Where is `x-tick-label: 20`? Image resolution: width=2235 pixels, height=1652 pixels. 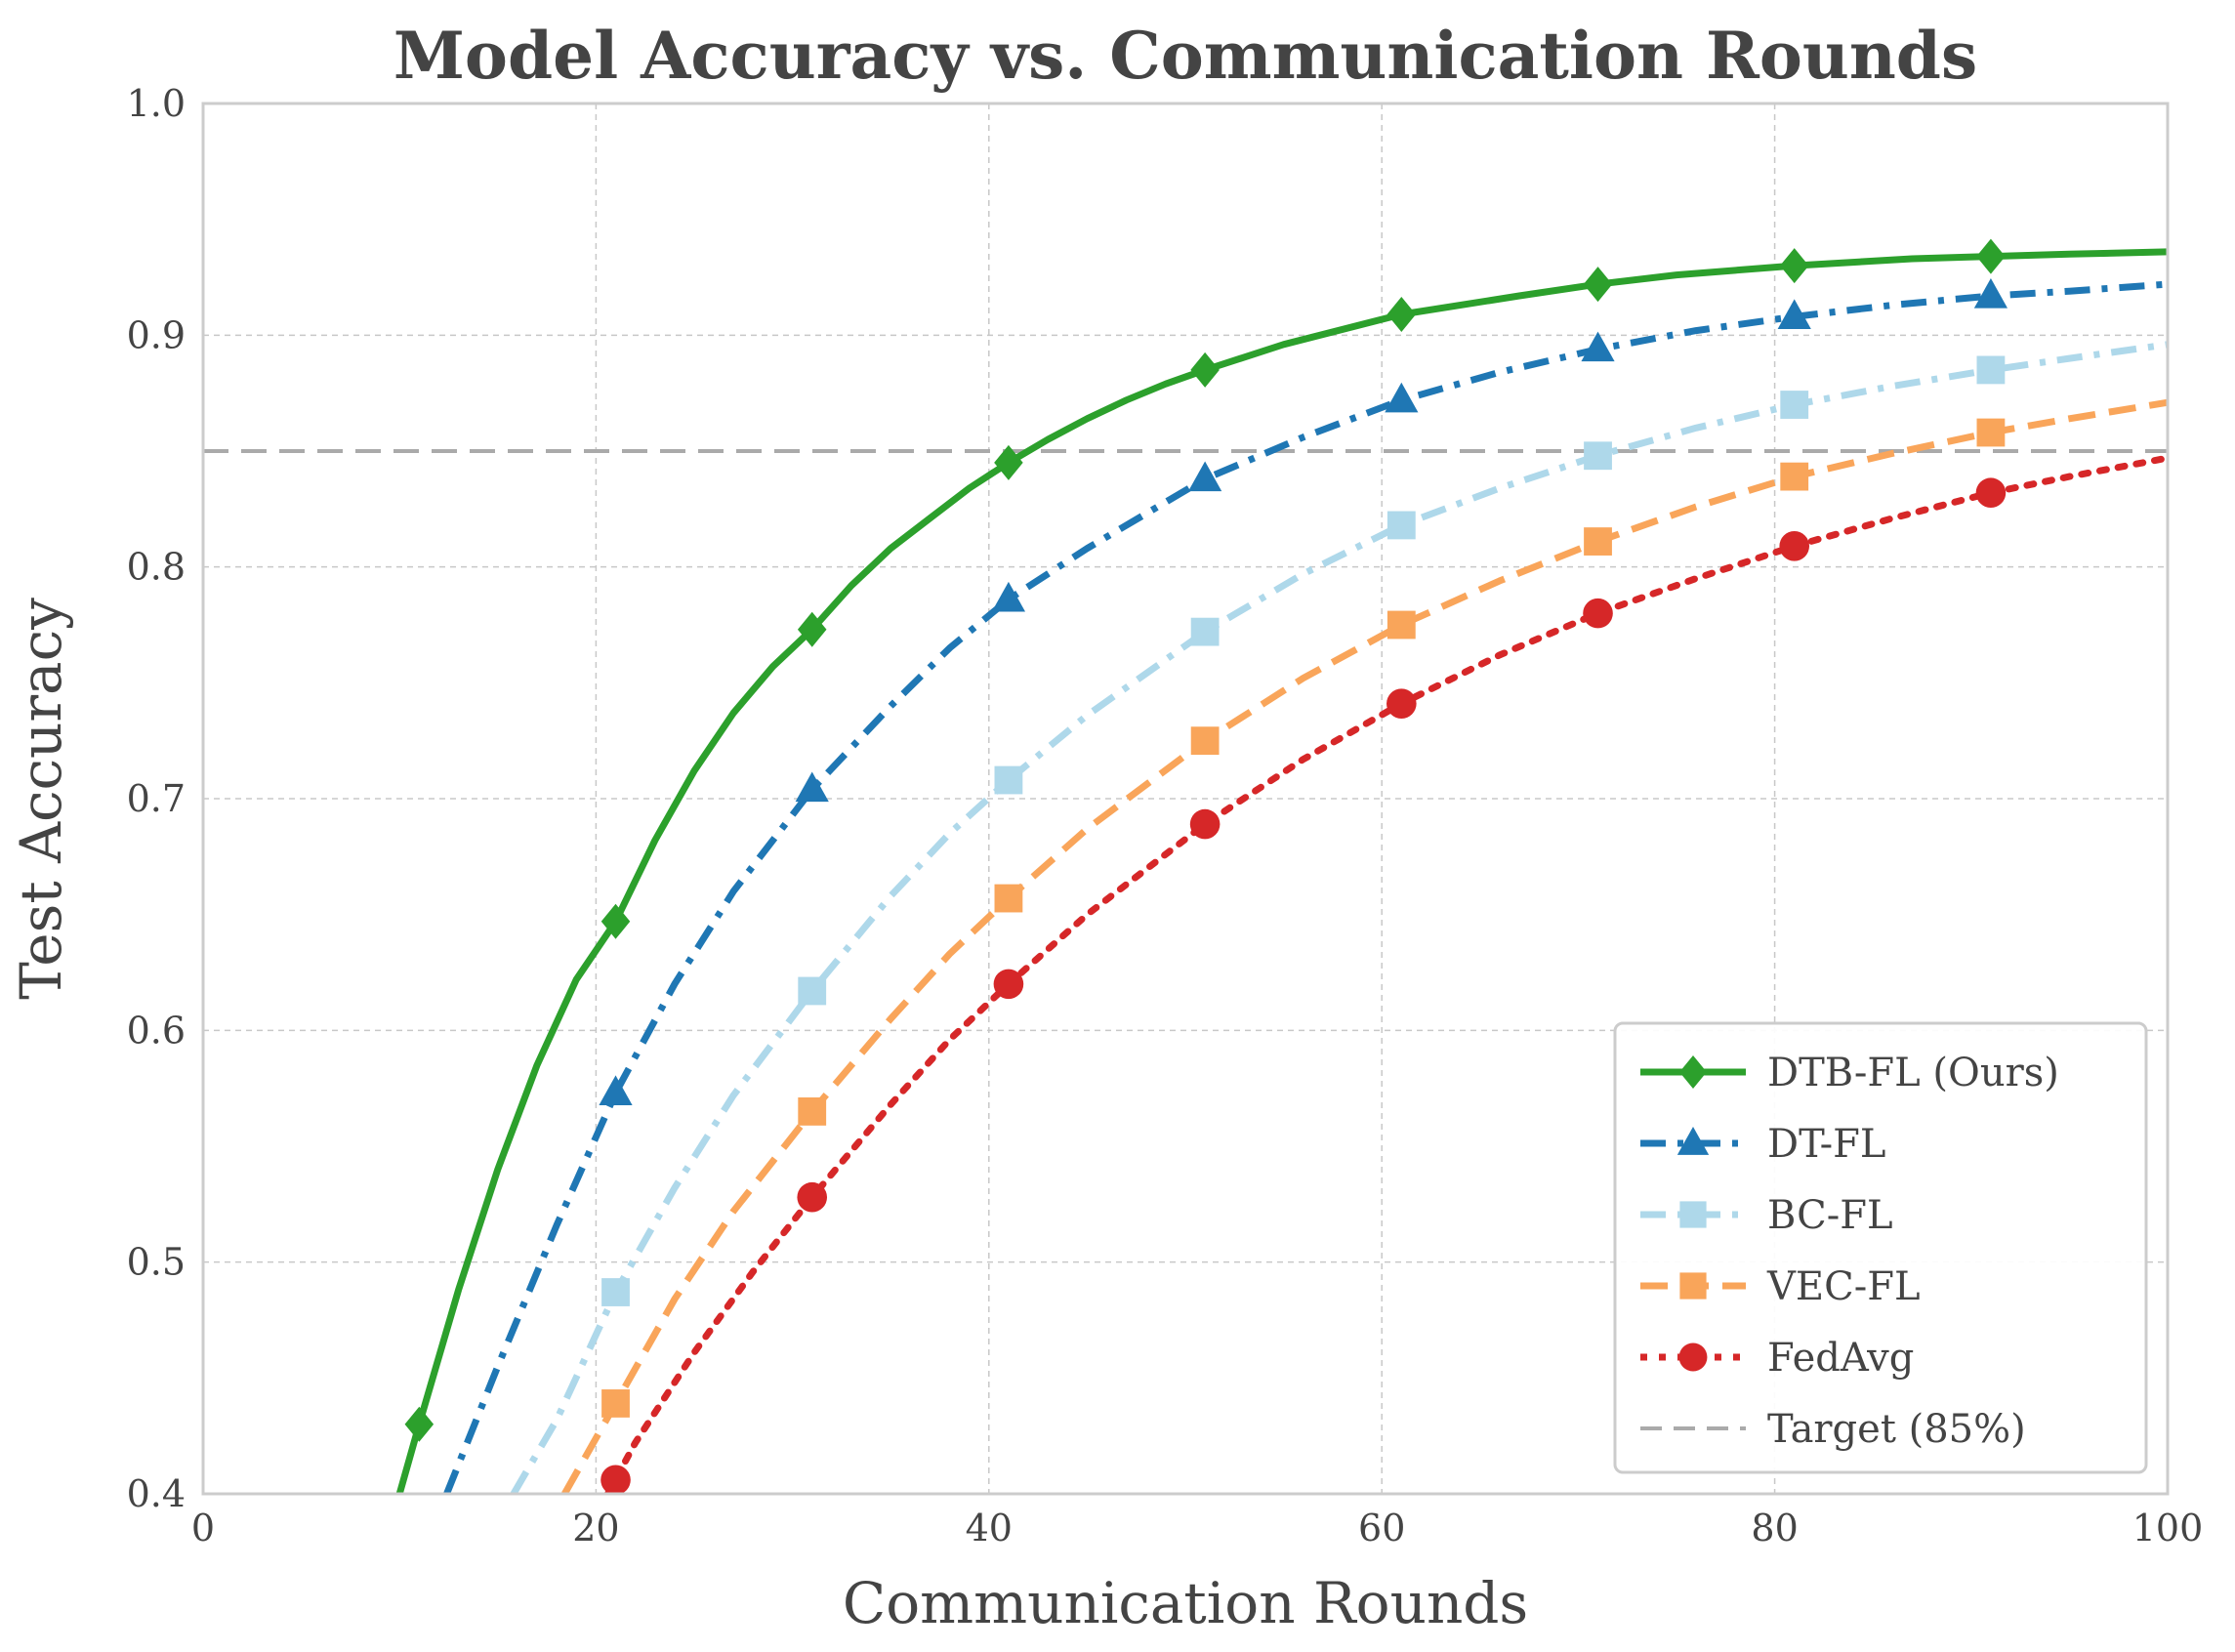
x-tick-label: 20 is located at coordinates (595, 1528).